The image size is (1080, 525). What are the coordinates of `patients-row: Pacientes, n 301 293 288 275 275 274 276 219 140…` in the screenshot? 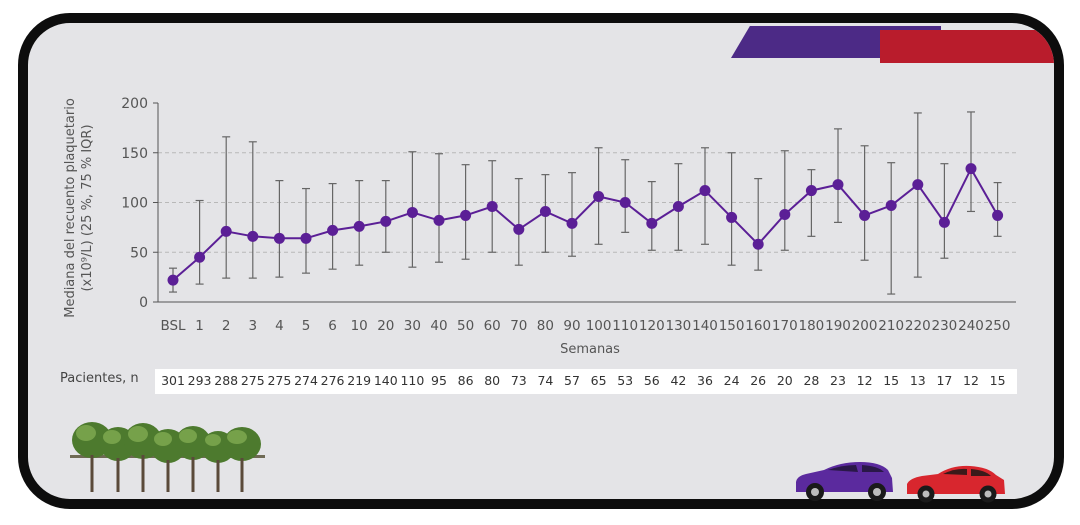 It's located at (540, 381).